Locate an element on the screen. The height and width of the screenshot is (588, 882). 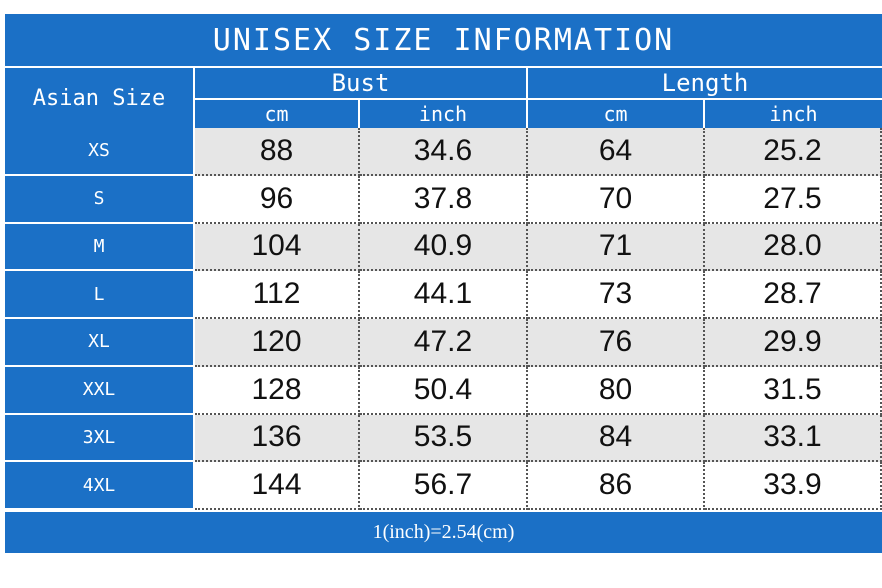
size-value: 56.7 is located at coordinates (444, 486).